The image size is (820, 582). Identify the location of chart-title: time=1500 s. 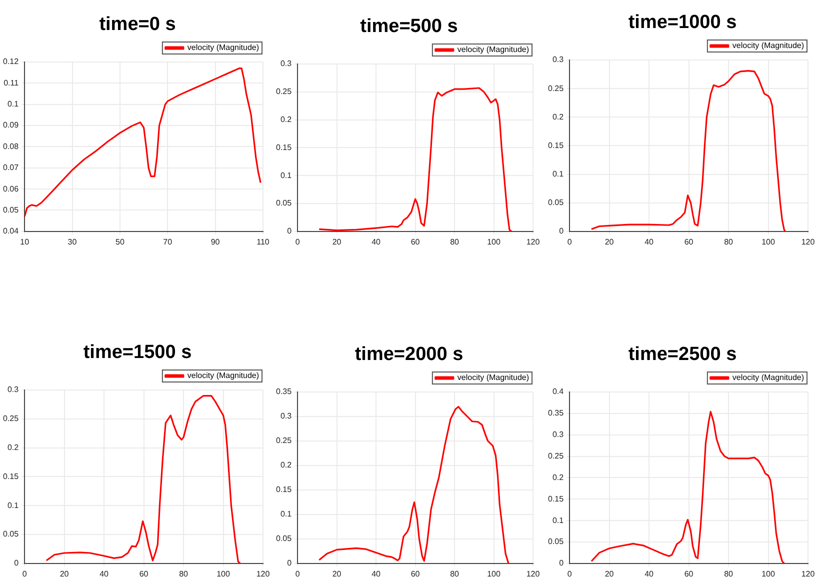
(137, 353).